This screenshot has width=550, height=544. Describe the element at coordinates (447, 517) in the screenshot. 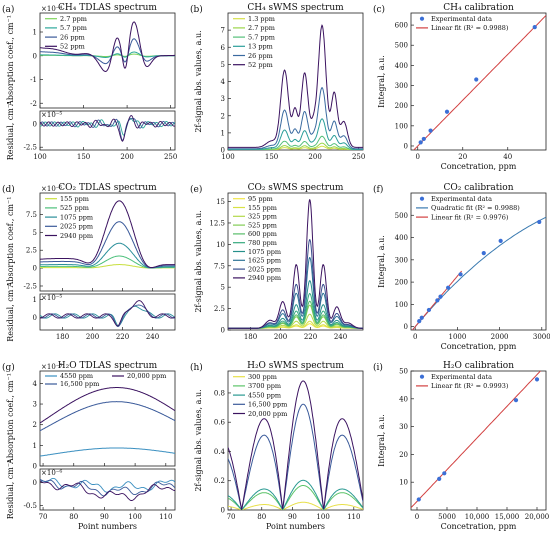

I see `x-tick-label: 5000` at that location.